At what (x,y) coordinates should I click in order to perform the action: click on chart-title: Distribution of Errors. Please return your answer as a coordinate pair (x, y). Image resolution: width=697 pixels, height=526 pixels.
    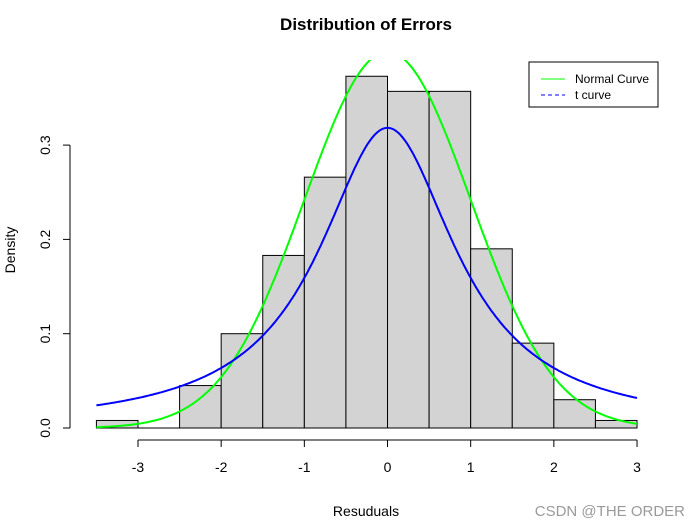
    Looking at the image, I should click on (366, 24).